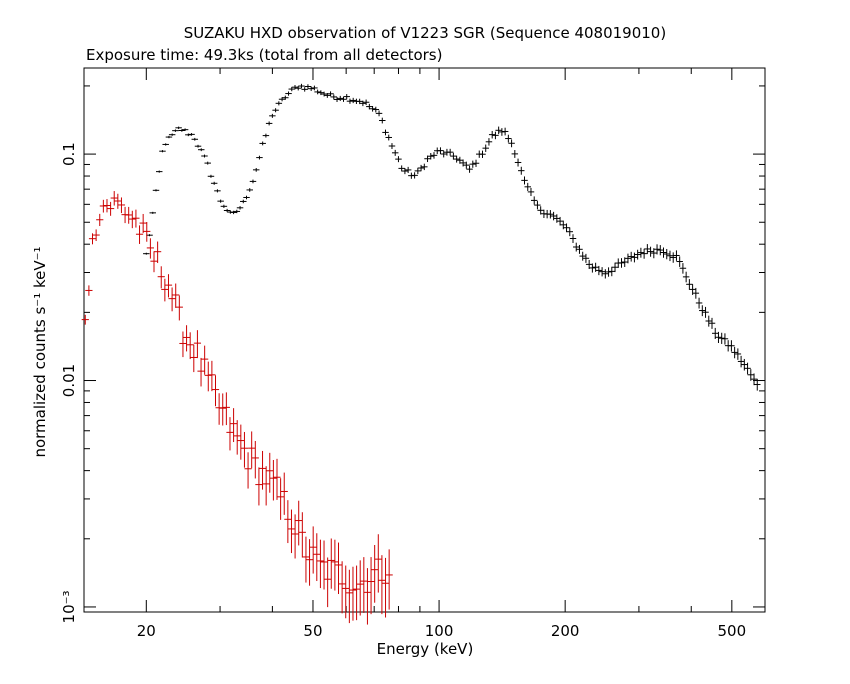 Image resolution: width=850 pixels, height=684 pixels. I want to click on y-tick-label: 0.01, so click(69, 380).